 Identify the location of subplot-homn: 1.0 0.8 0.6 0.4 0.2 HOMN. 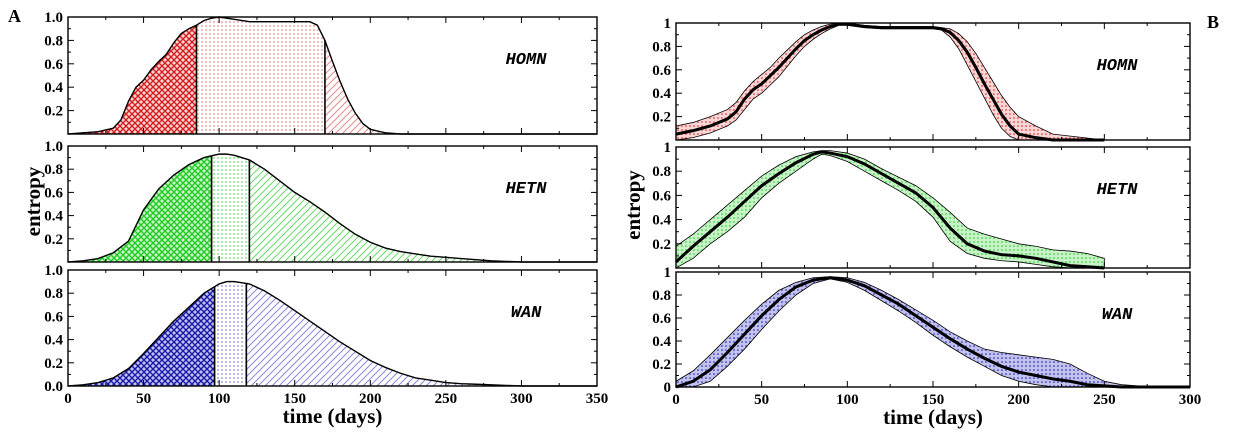
(321, 72).